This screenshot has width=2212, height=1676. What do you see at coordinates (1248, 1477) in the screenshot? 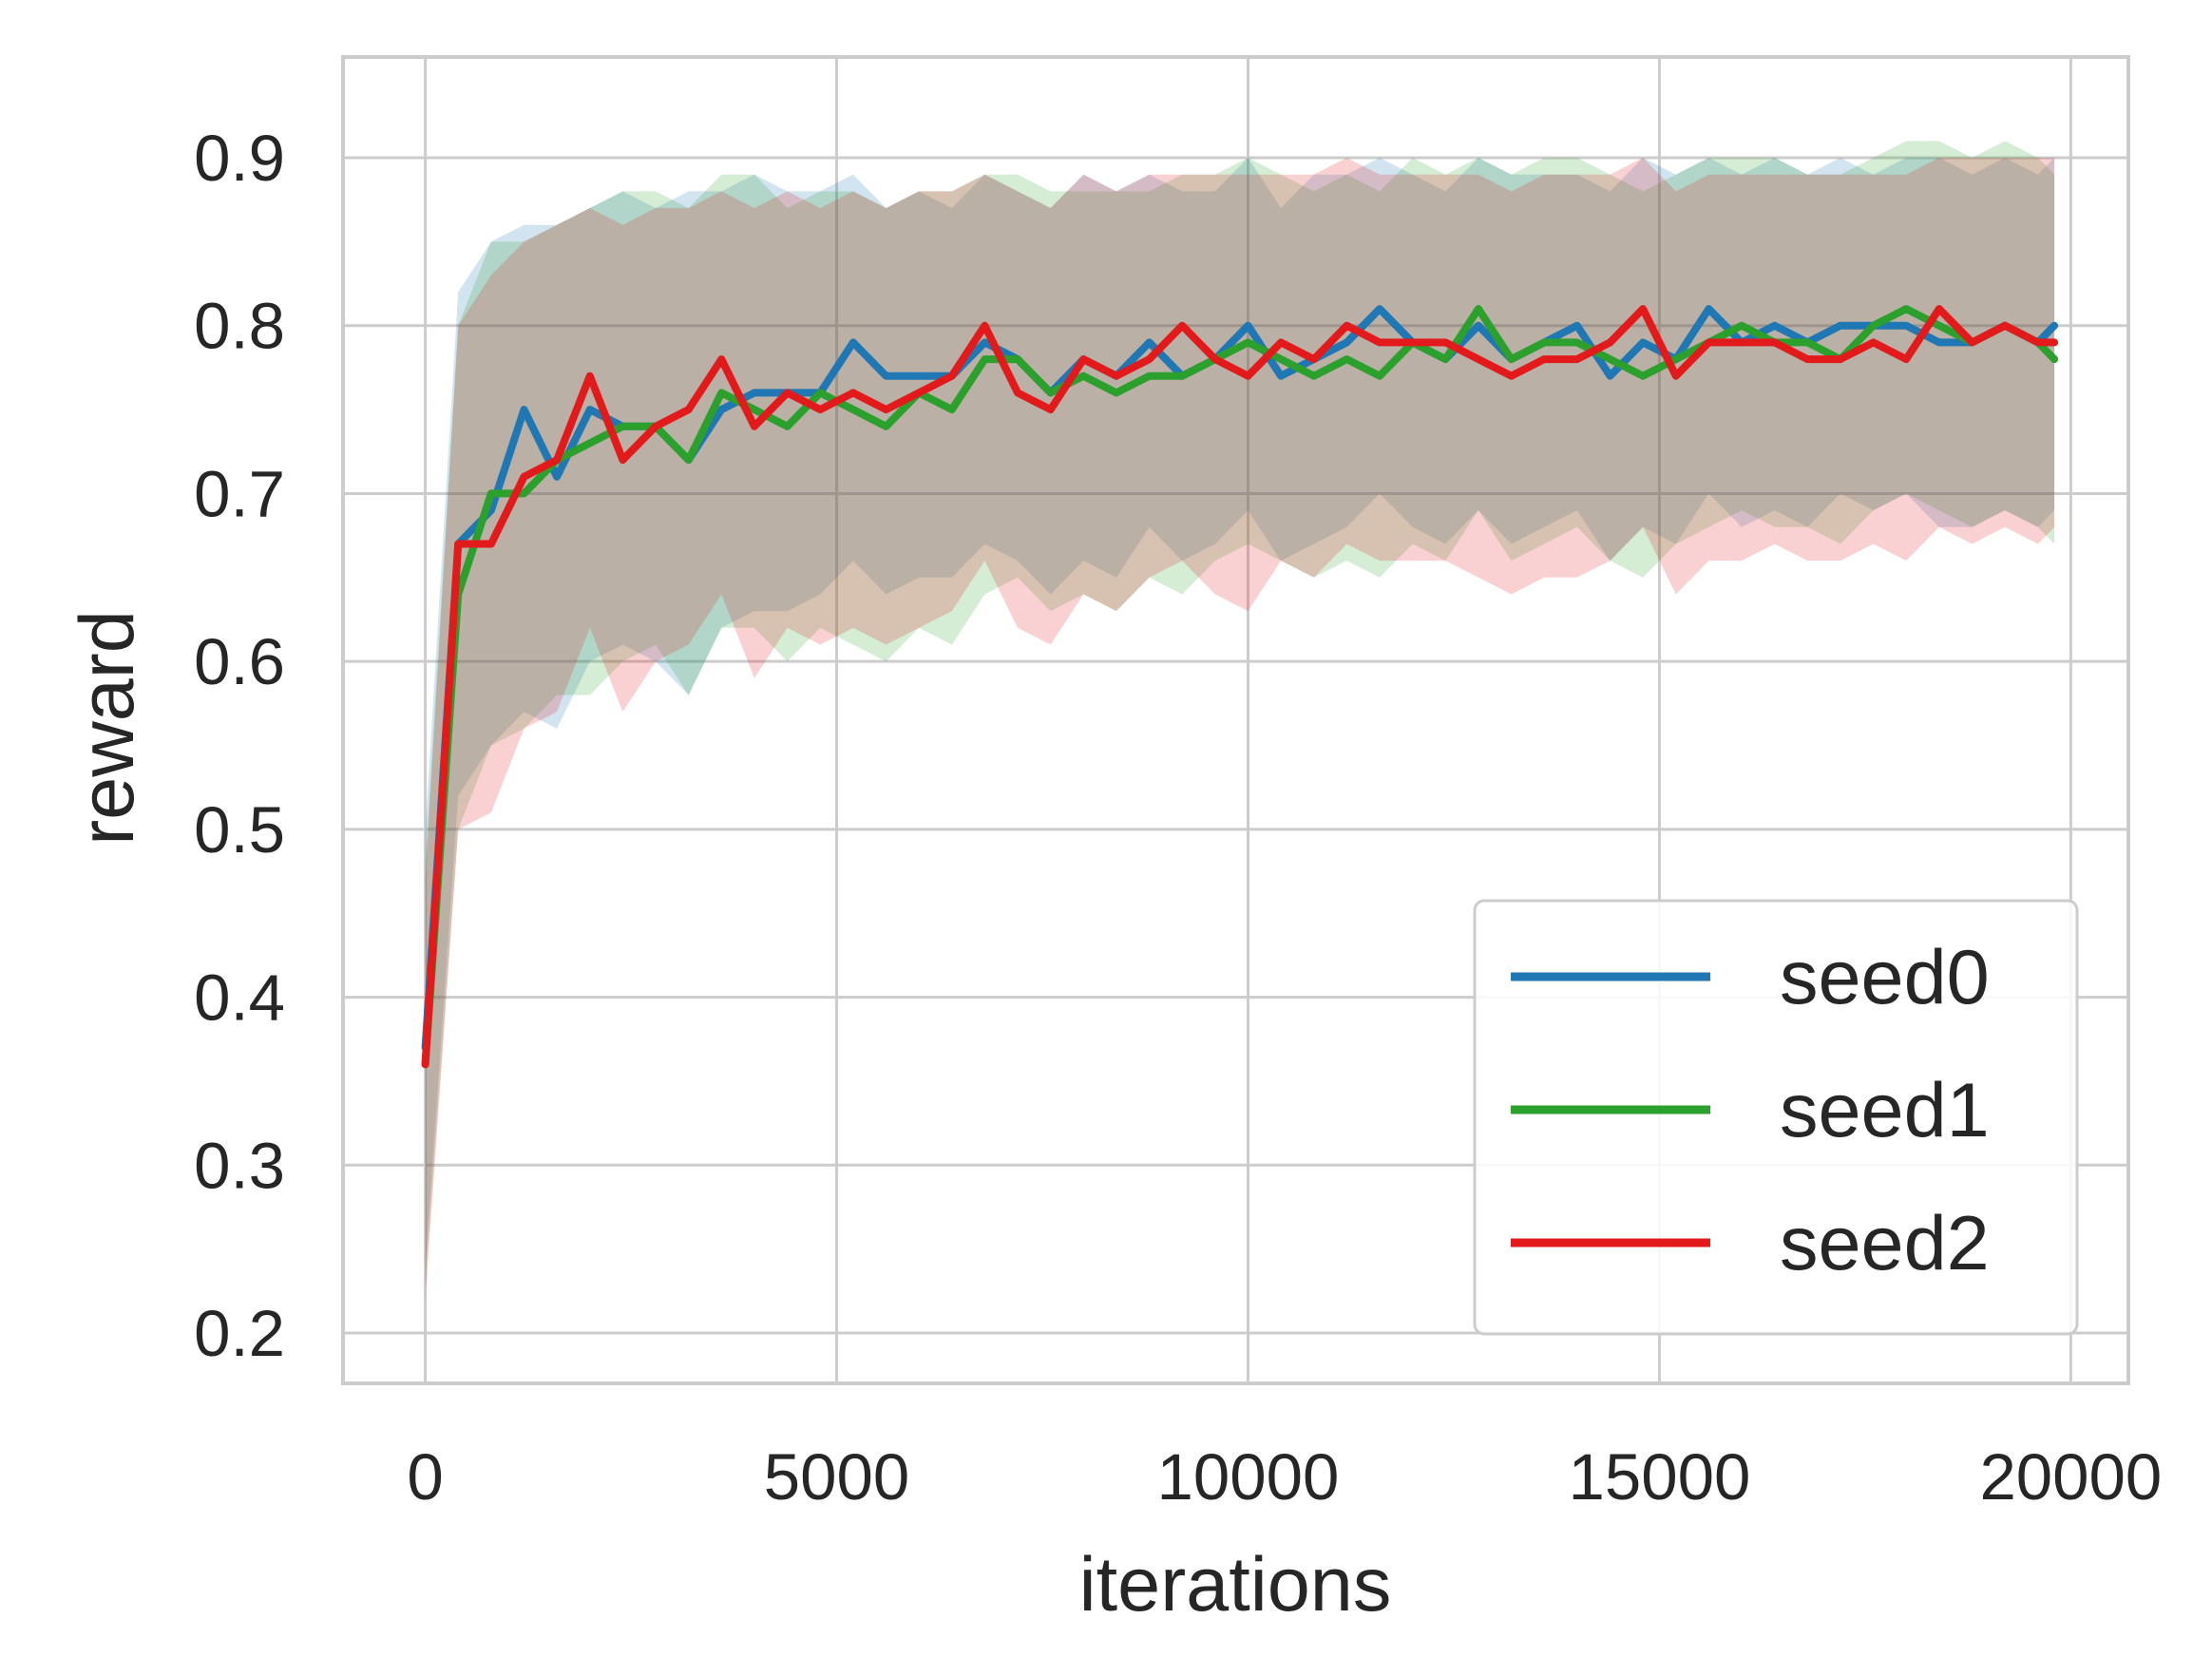
I see `x-tick-label: 10000` at bounding box center [1248, 1477].